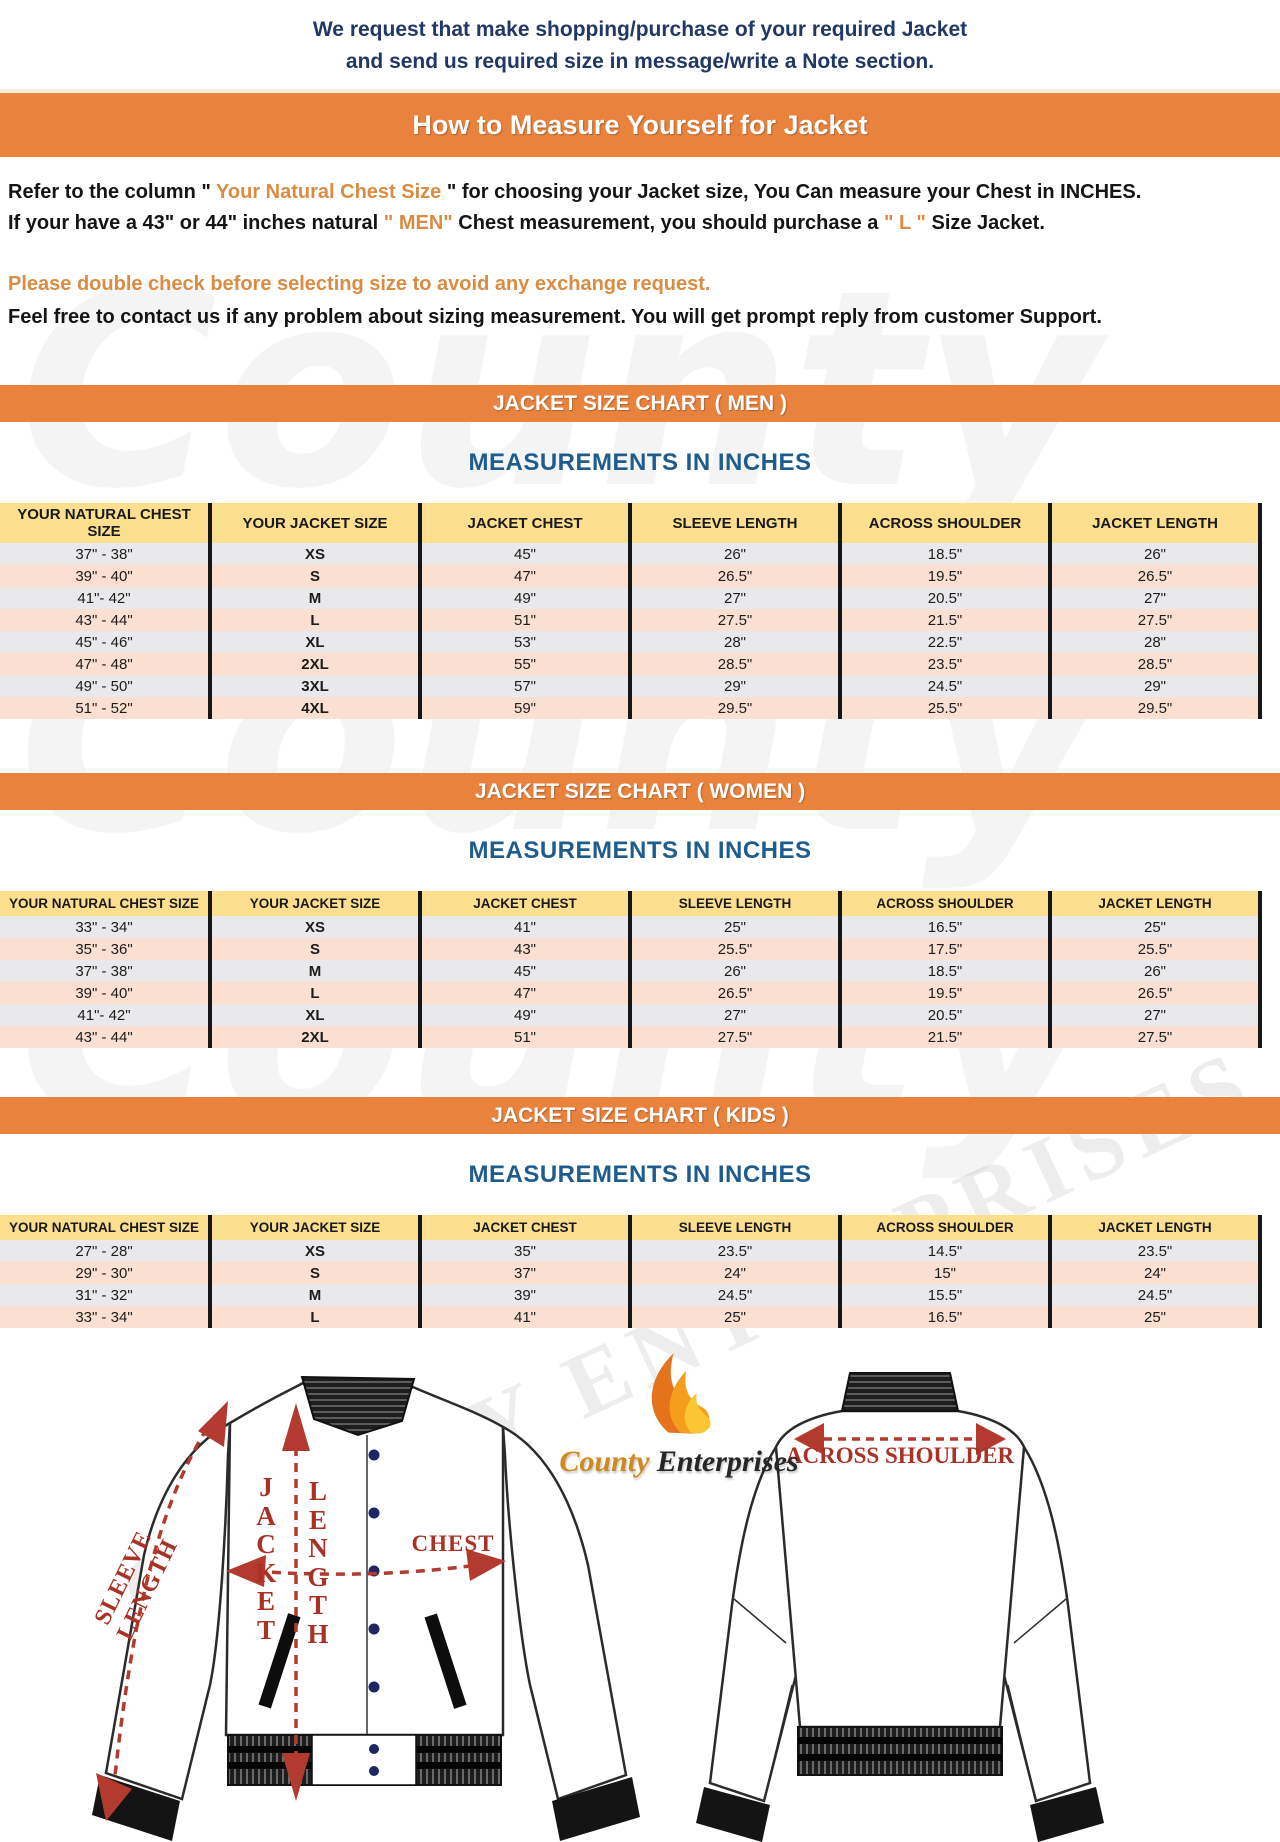 Image resolution: width=1280 pixels, height=1842 pixels. I want to click on table-cell: XS, so click(314, 1251).